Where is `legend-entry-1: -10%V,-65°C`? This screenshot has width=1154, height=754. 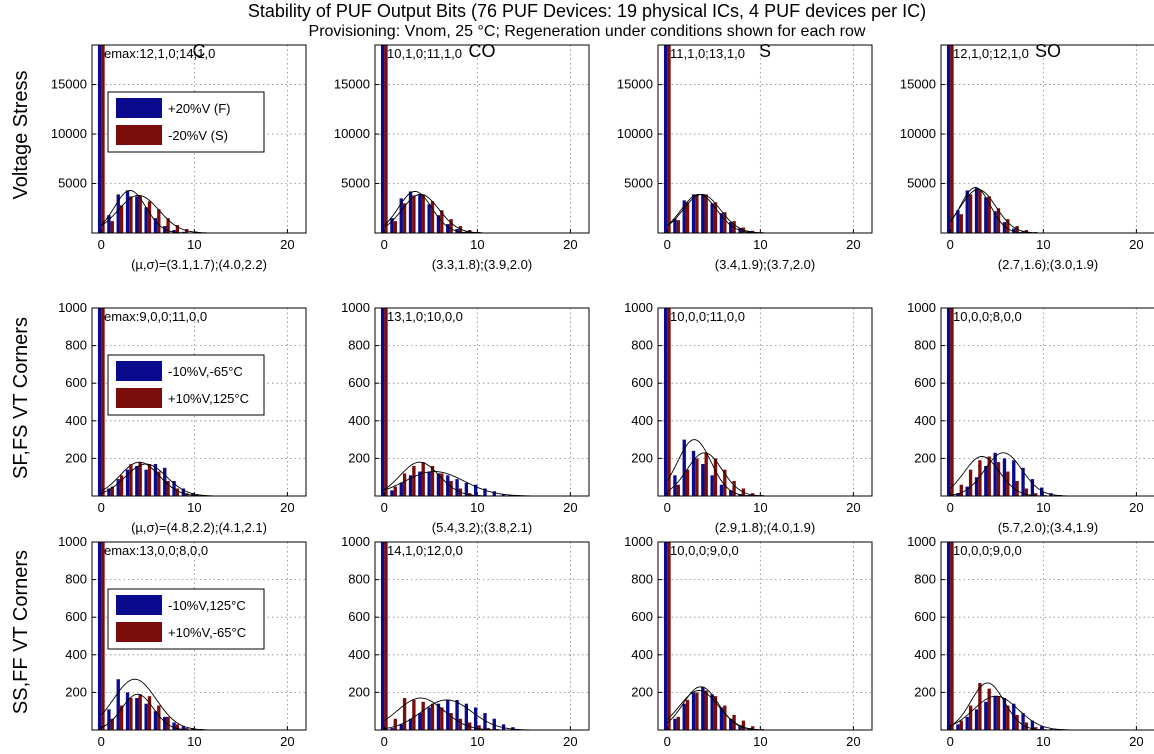 legend-entry-1: -10%V,-65°C is located at coordinates (205, 371).